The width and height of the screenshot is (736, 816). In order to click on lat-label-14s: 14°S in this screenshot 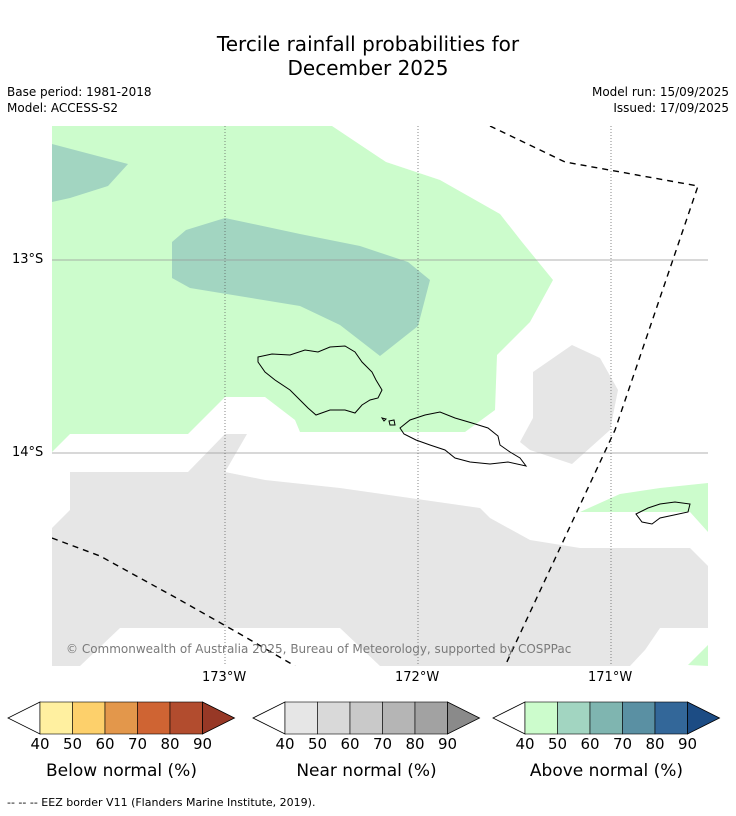, I will do `click(28, 452)`.